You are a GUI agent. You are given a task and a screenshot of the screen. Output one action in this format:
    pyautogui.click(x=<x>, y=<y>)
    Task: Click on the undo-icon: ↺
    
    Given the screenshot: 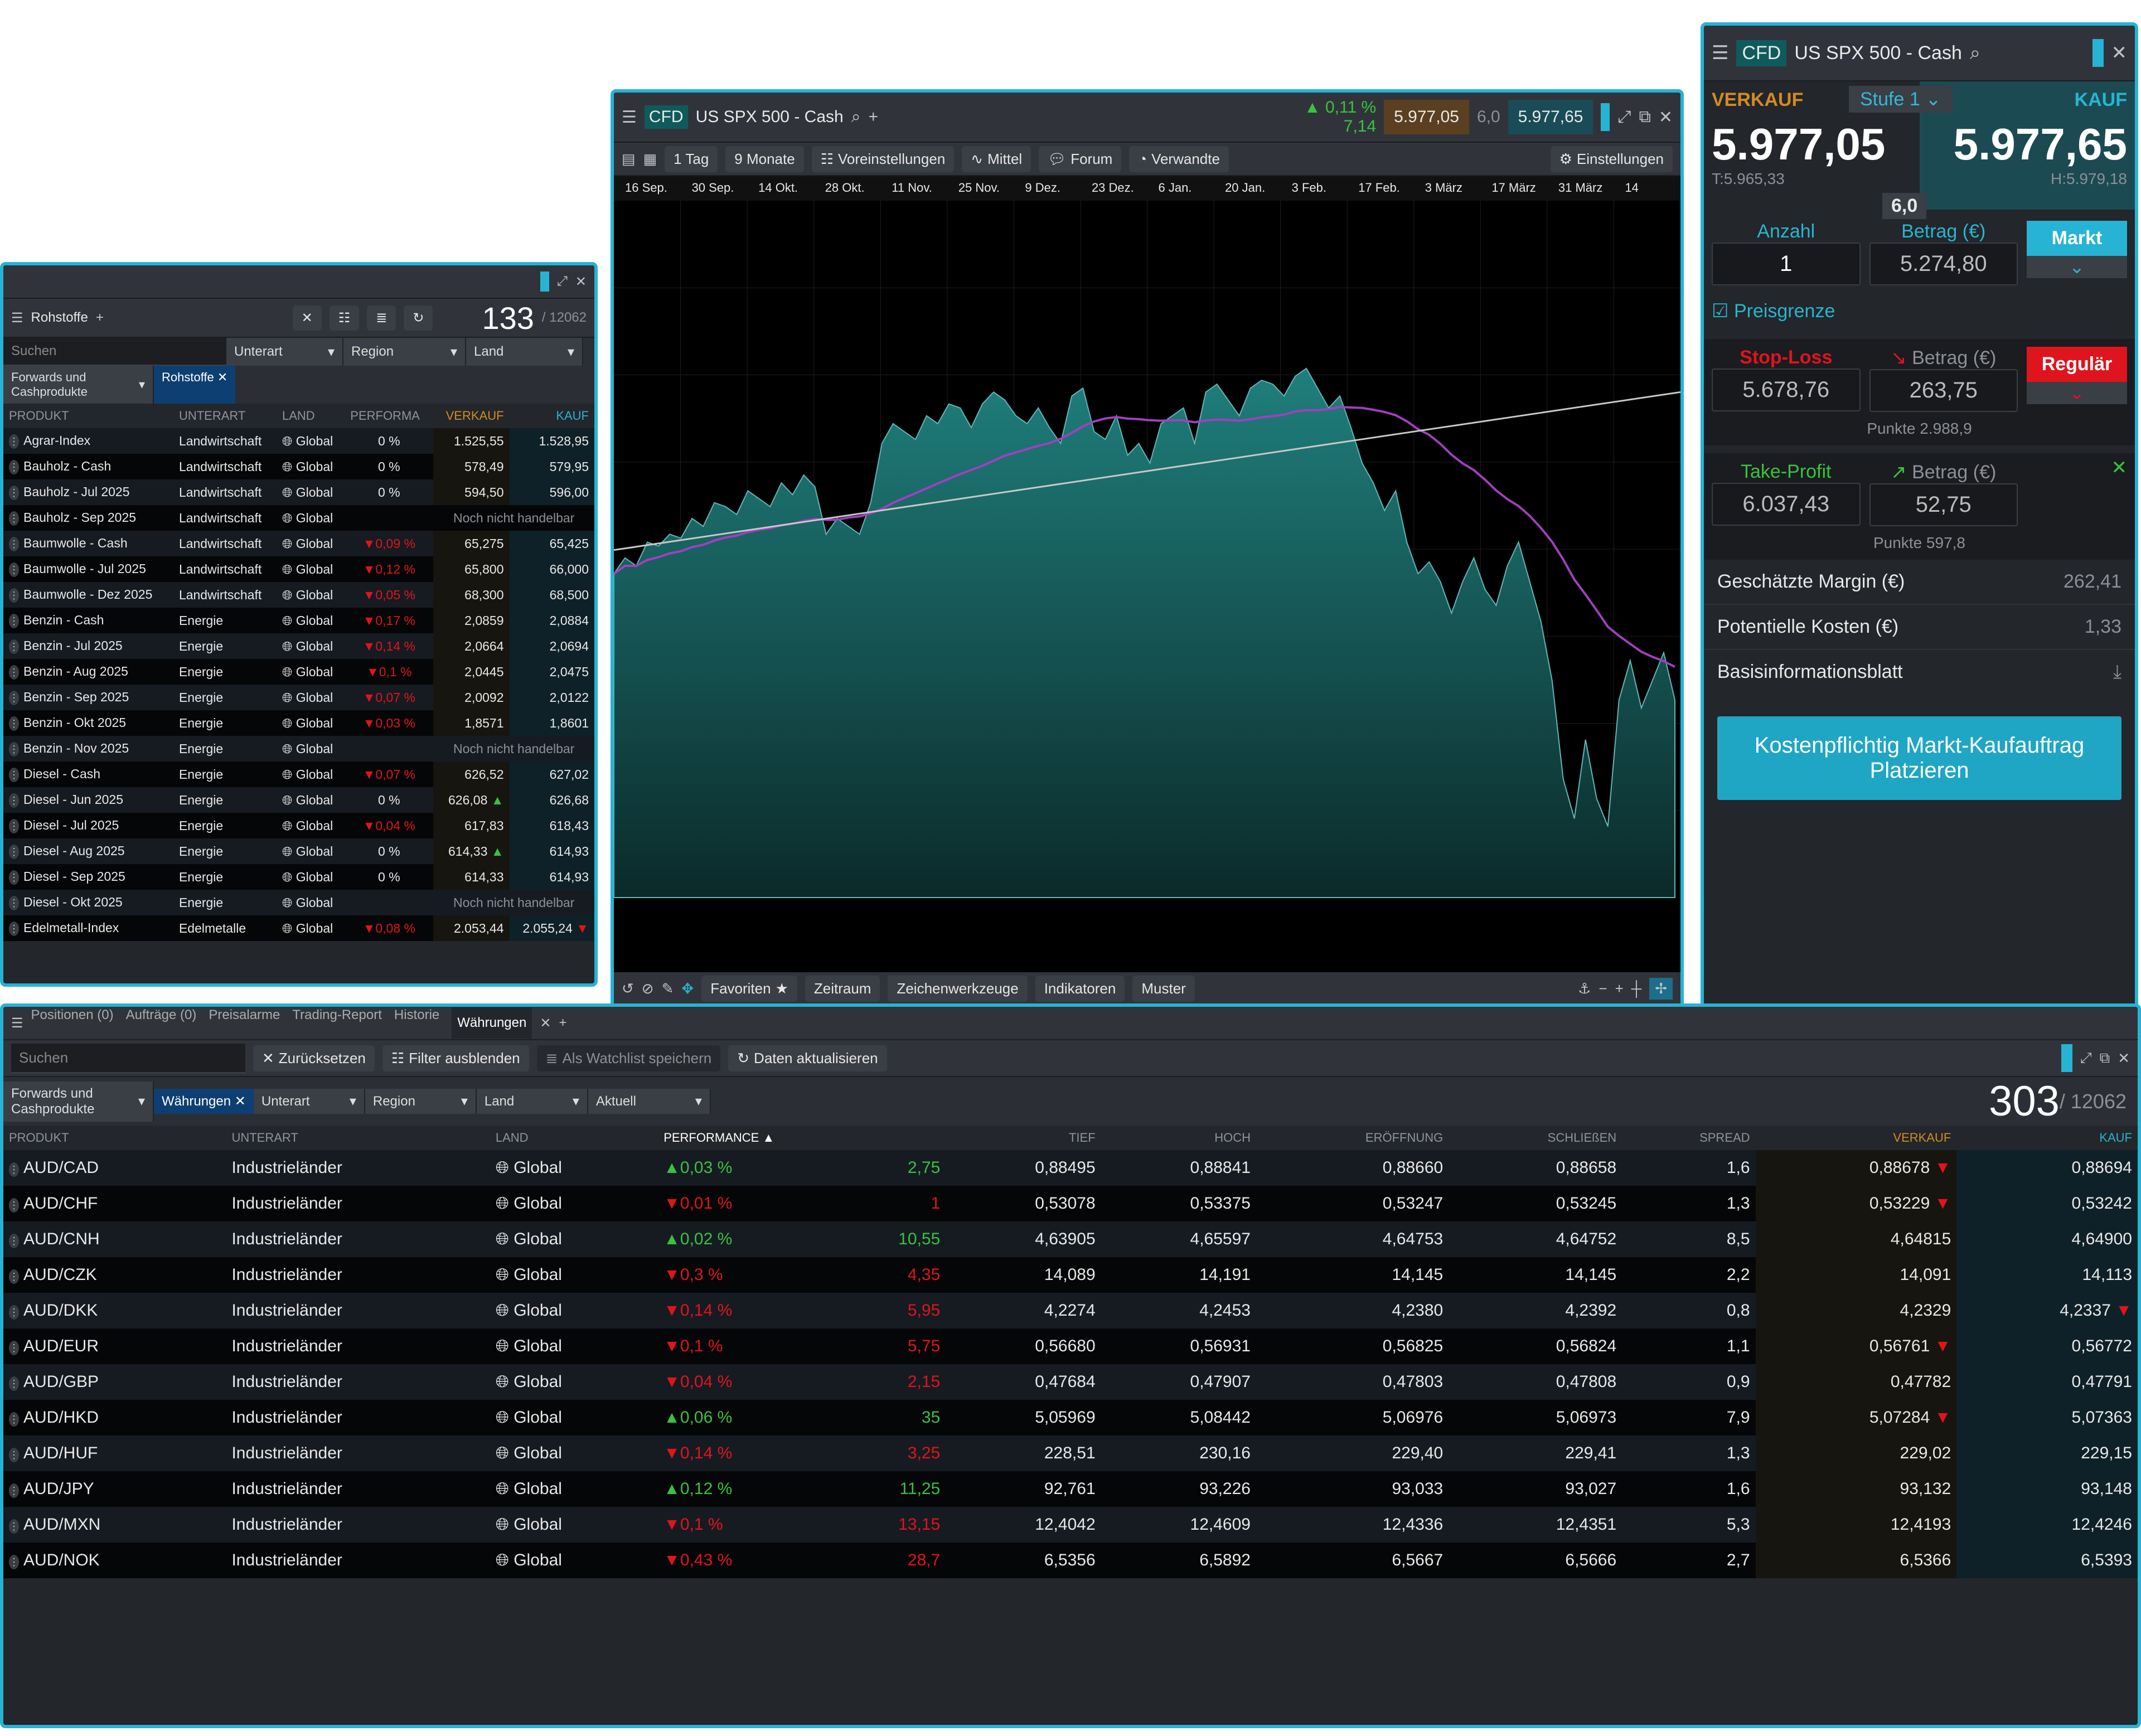 What is the action you would take?
    pyautogui.click(x=628, y=988)
    